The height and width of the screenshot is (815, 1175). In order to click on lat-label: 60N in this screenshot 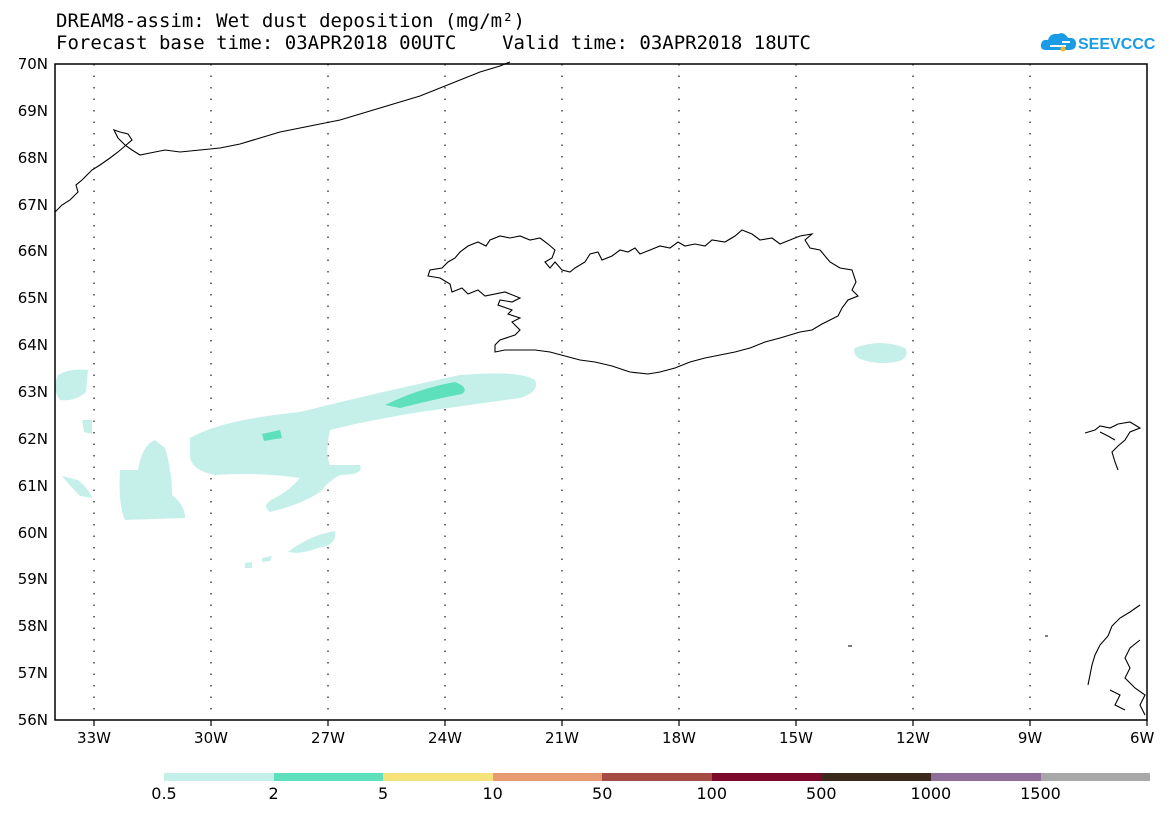, I will do `click(32, 532)`.